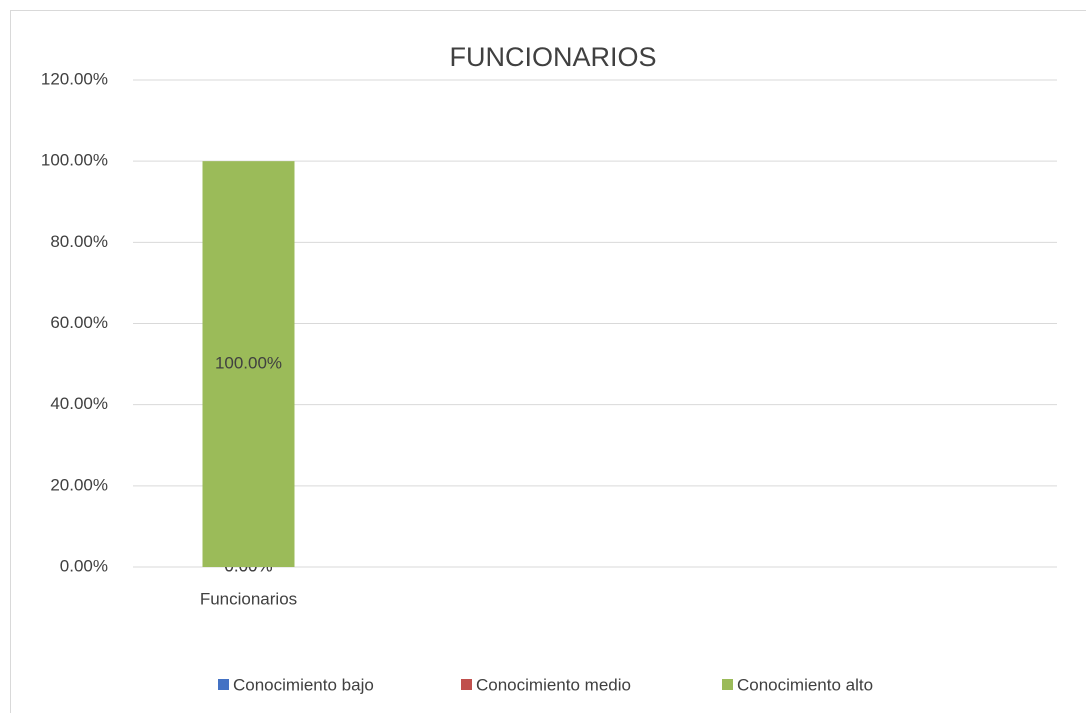  Describe the element at coordinates (84, 565) in the screenshot. I see `y-tick-label: 0.00%` at that location.